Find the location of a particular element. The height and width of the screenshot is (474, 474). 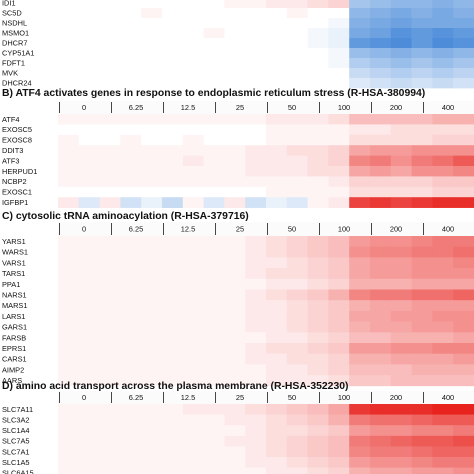

gene-label: NSDHL is located at coordinates (14, 23).